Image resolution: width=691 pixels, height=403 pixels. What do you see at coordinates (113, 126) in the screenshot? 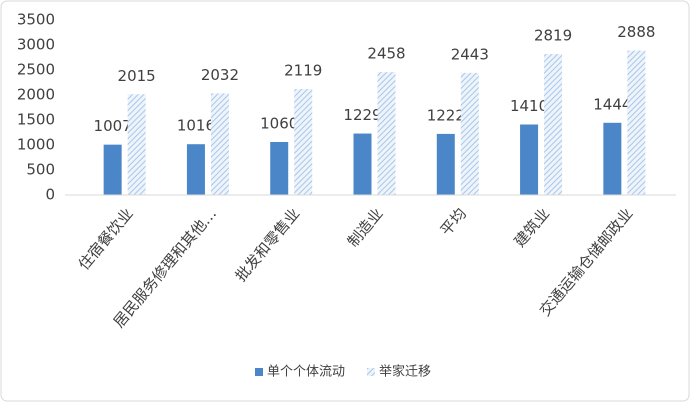
I see `data-label: 1007` at bounding box center [113, 126].